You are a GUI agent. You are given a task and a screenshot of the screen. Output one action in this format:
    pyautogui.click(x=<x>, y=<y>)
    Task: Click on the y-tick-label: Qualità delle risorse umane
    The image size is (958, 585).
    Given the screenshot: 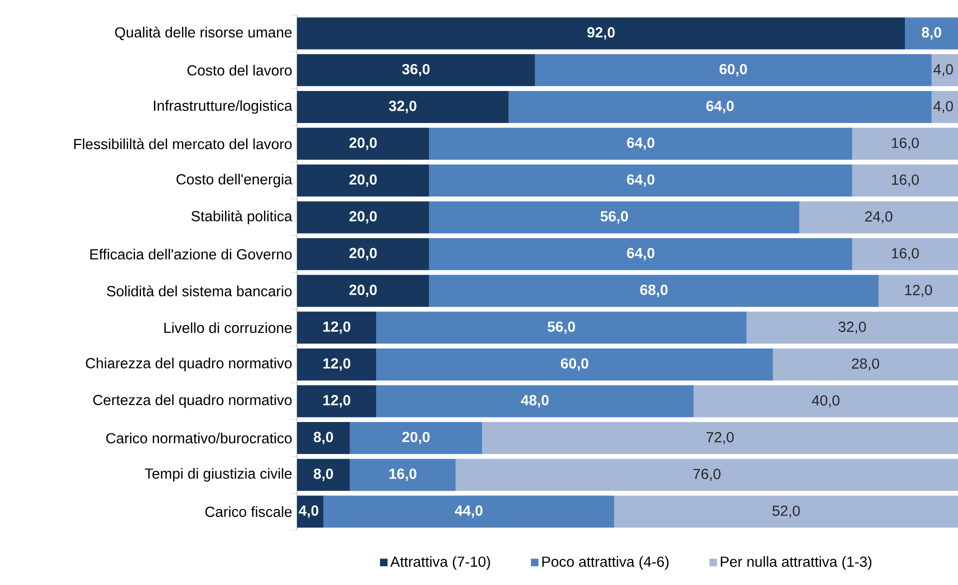 What is the action you would take?
    pyautogui.click(x=203, y=33)
    